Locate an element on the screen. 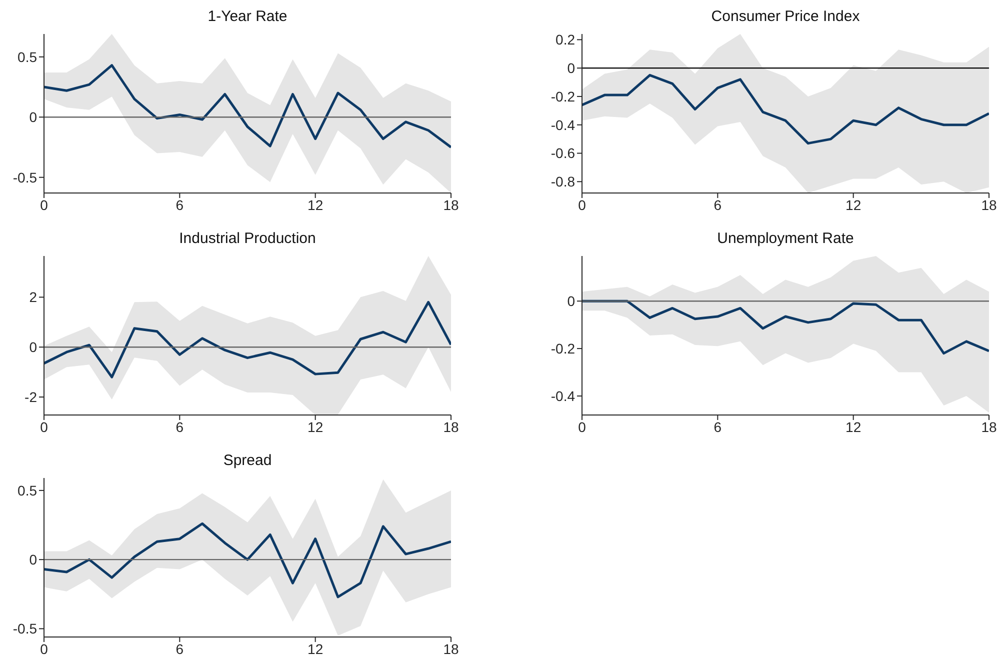 Image resolution: width=997 pixels, height=666 pixels. chart-title: Unemployment Rate is located at coordinates (785, 238).